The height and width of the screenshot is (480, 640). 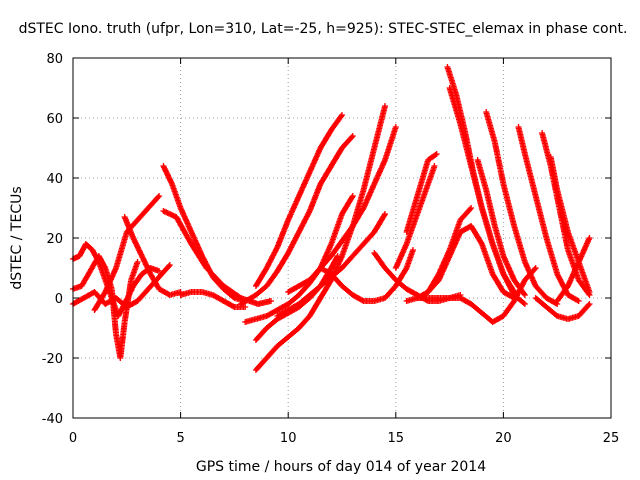 I want to click on x-tick-label: 15, so click(x=396, y=438).